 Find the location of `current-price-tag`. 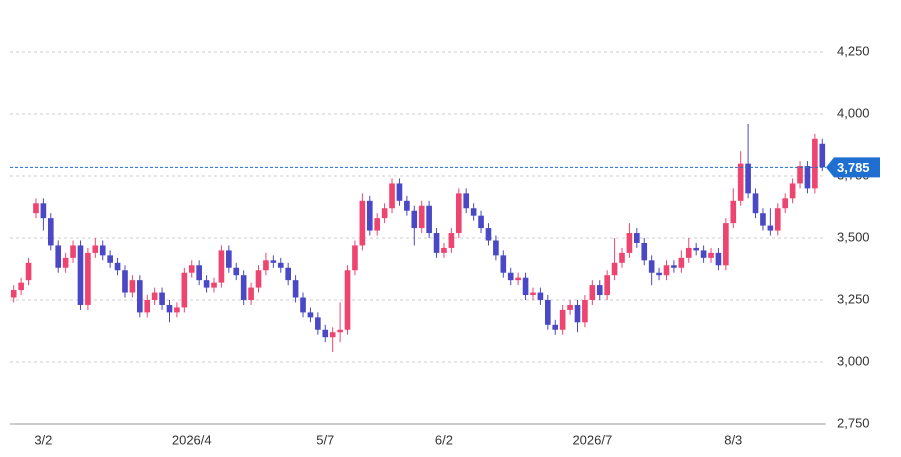

current-price-tag is located at coordinates (853, 167).